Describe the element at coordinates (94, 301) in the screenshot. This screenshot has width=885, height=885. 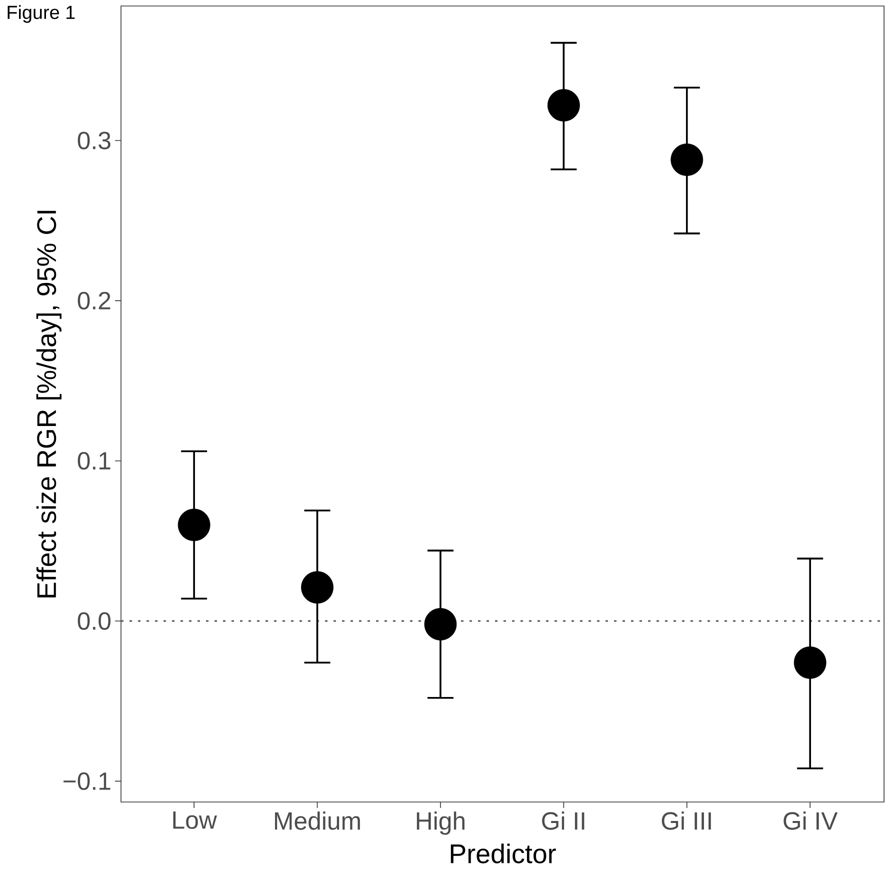
I see `y-tick-label: 0.2` at that location.